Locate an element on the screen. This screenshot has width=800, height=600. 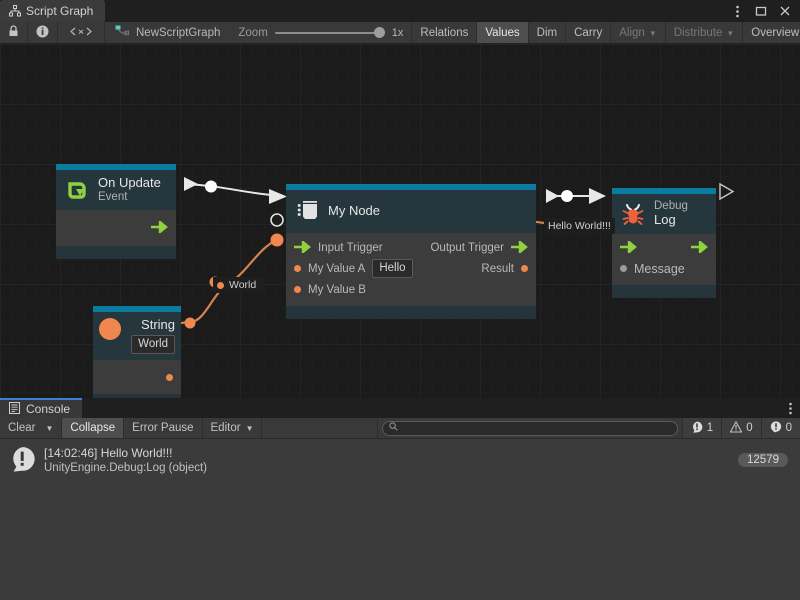
message-count: 1 is located at coordinates (710, 428).